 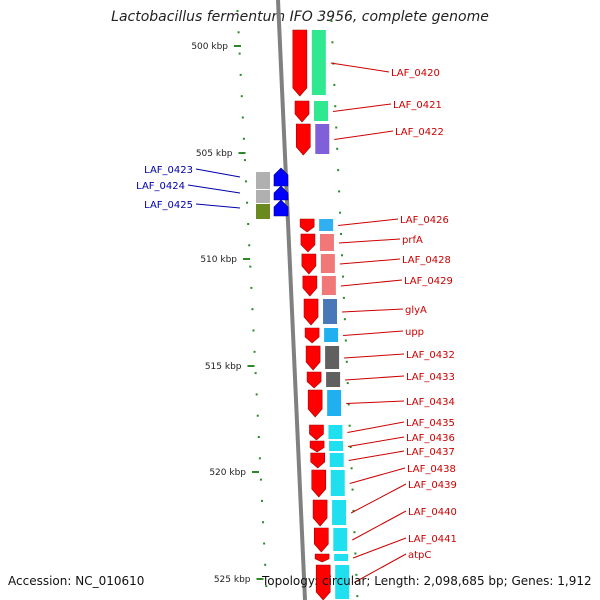 What do you see at coordinates (414, 332) in the screenshot?
I see `forward-gene-label: upp` at bounding box center [414, 332].